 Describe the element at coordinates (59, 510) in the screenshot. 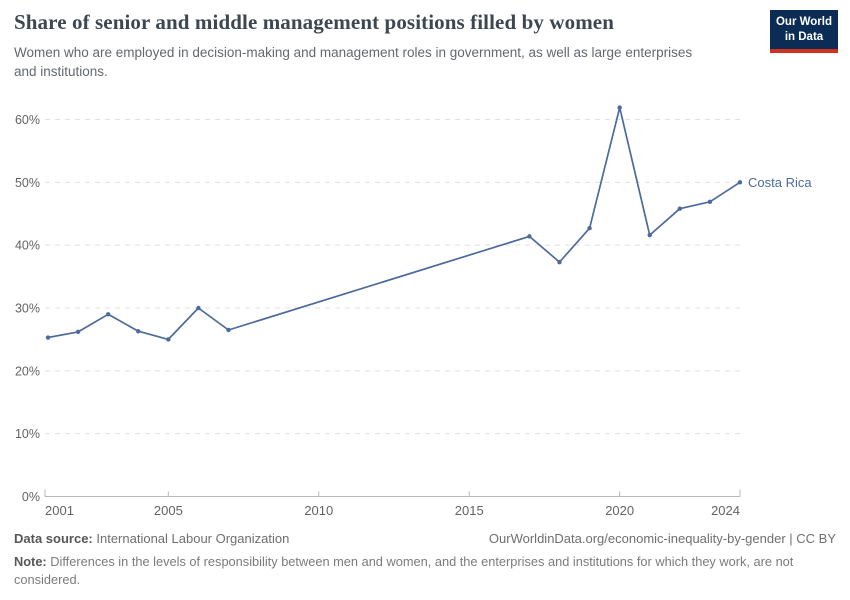

I see `x-tick-label: 2001` at that location.